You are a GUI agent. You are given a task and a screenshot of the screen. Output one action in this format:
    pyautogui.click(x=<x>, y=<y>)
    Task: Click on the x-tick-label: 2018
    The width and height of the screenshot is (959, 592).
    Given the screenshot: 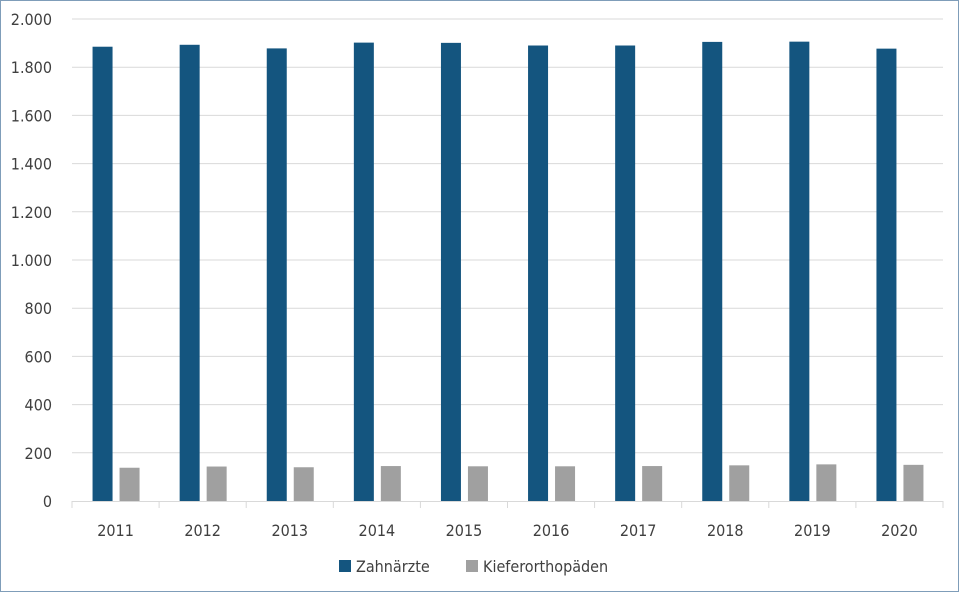 What is the action you would take?
    pyautogui.click(x=725, y=530)
    